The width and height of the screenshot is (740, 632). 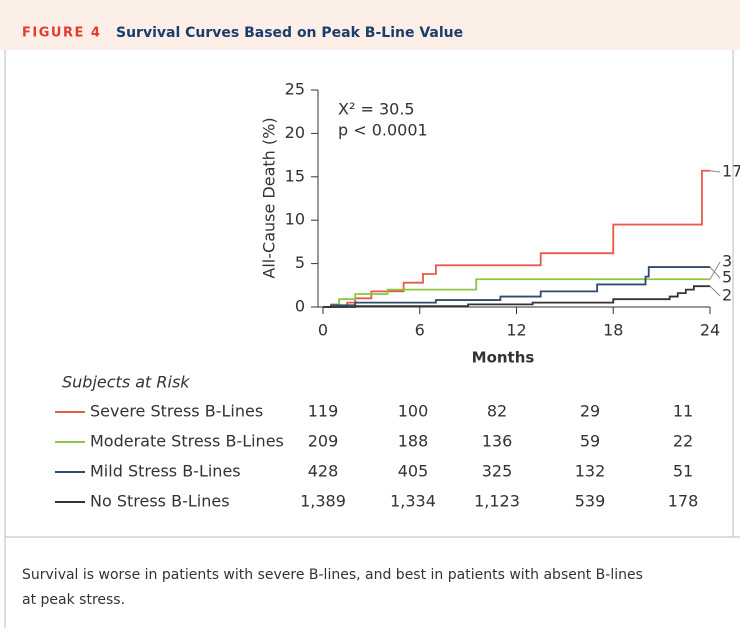 What do you see at coordinates (295, 219) in the screenshot?
I see `y-tick-label: 10` at bounding box center [295, 219].